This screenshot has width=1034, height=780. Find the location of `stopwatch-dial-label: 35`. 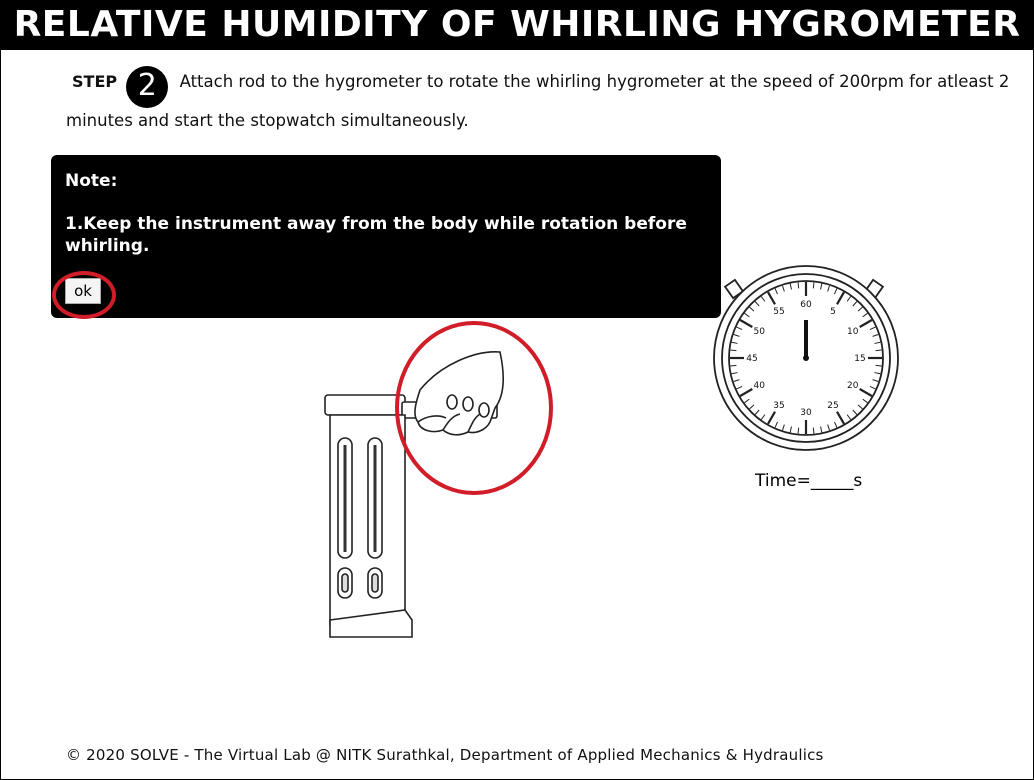

stopwatch-dial-label: 35 is located at coordinates (778, 406).